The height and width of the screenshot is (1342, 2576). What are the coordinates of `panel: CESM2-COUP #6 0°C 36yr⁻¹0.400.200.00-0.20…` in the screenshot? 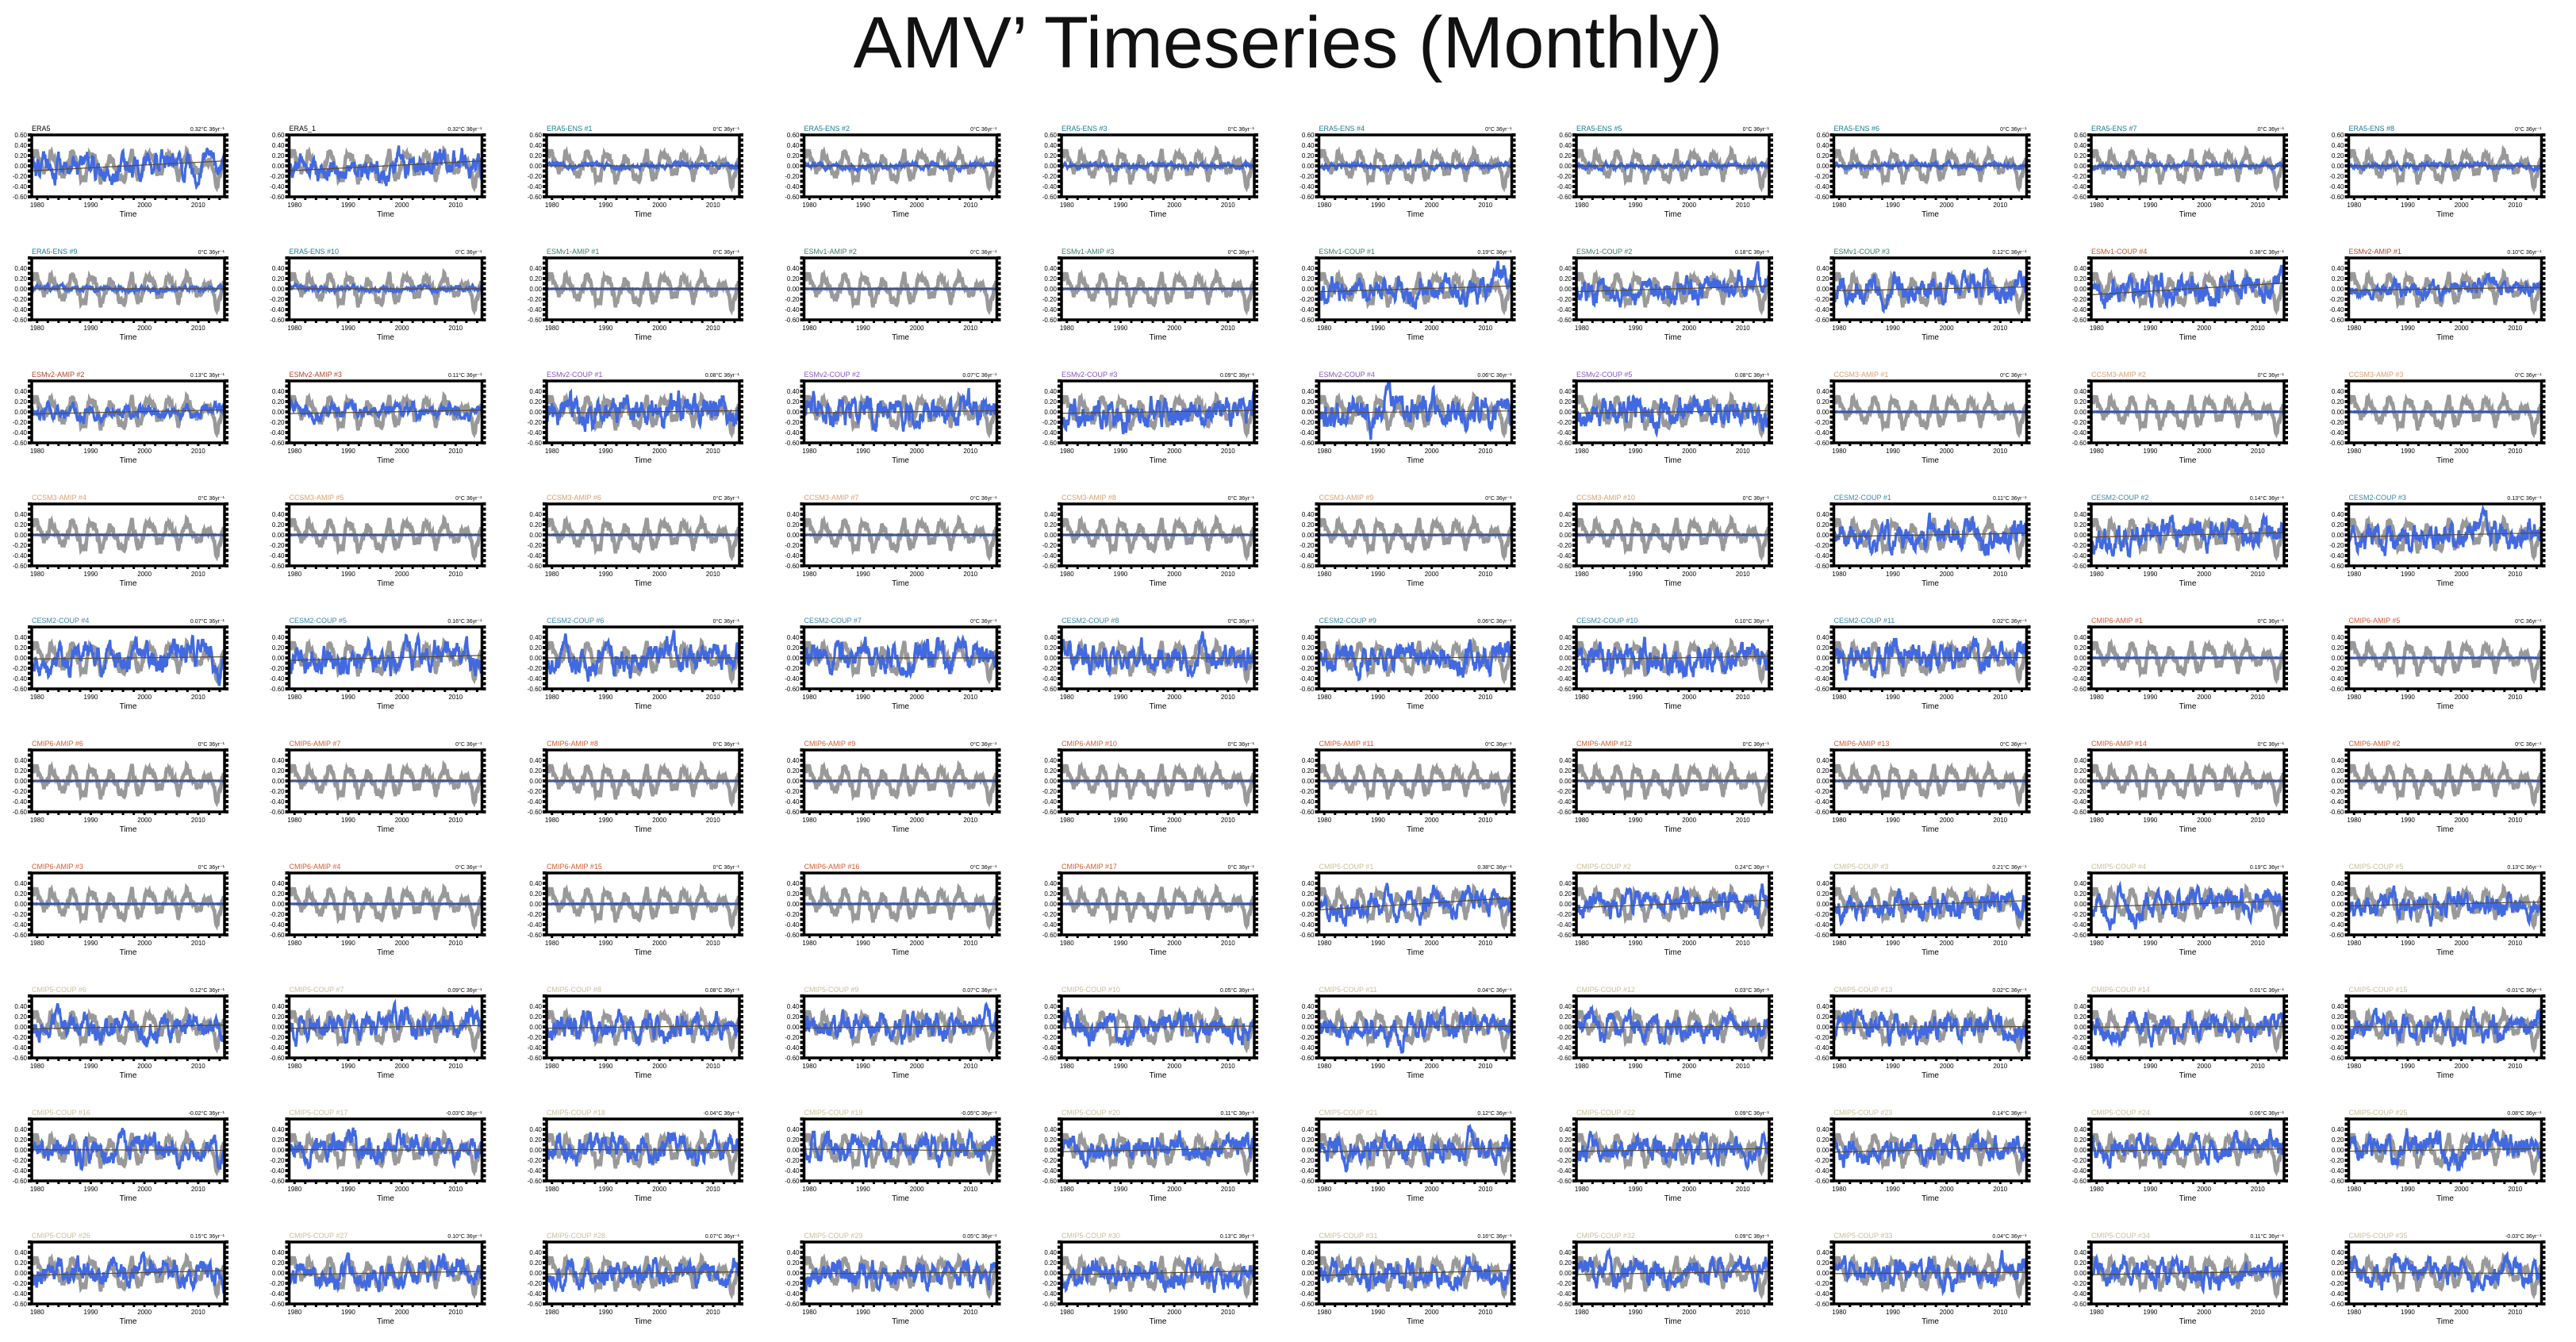 It's located at (635, 664).